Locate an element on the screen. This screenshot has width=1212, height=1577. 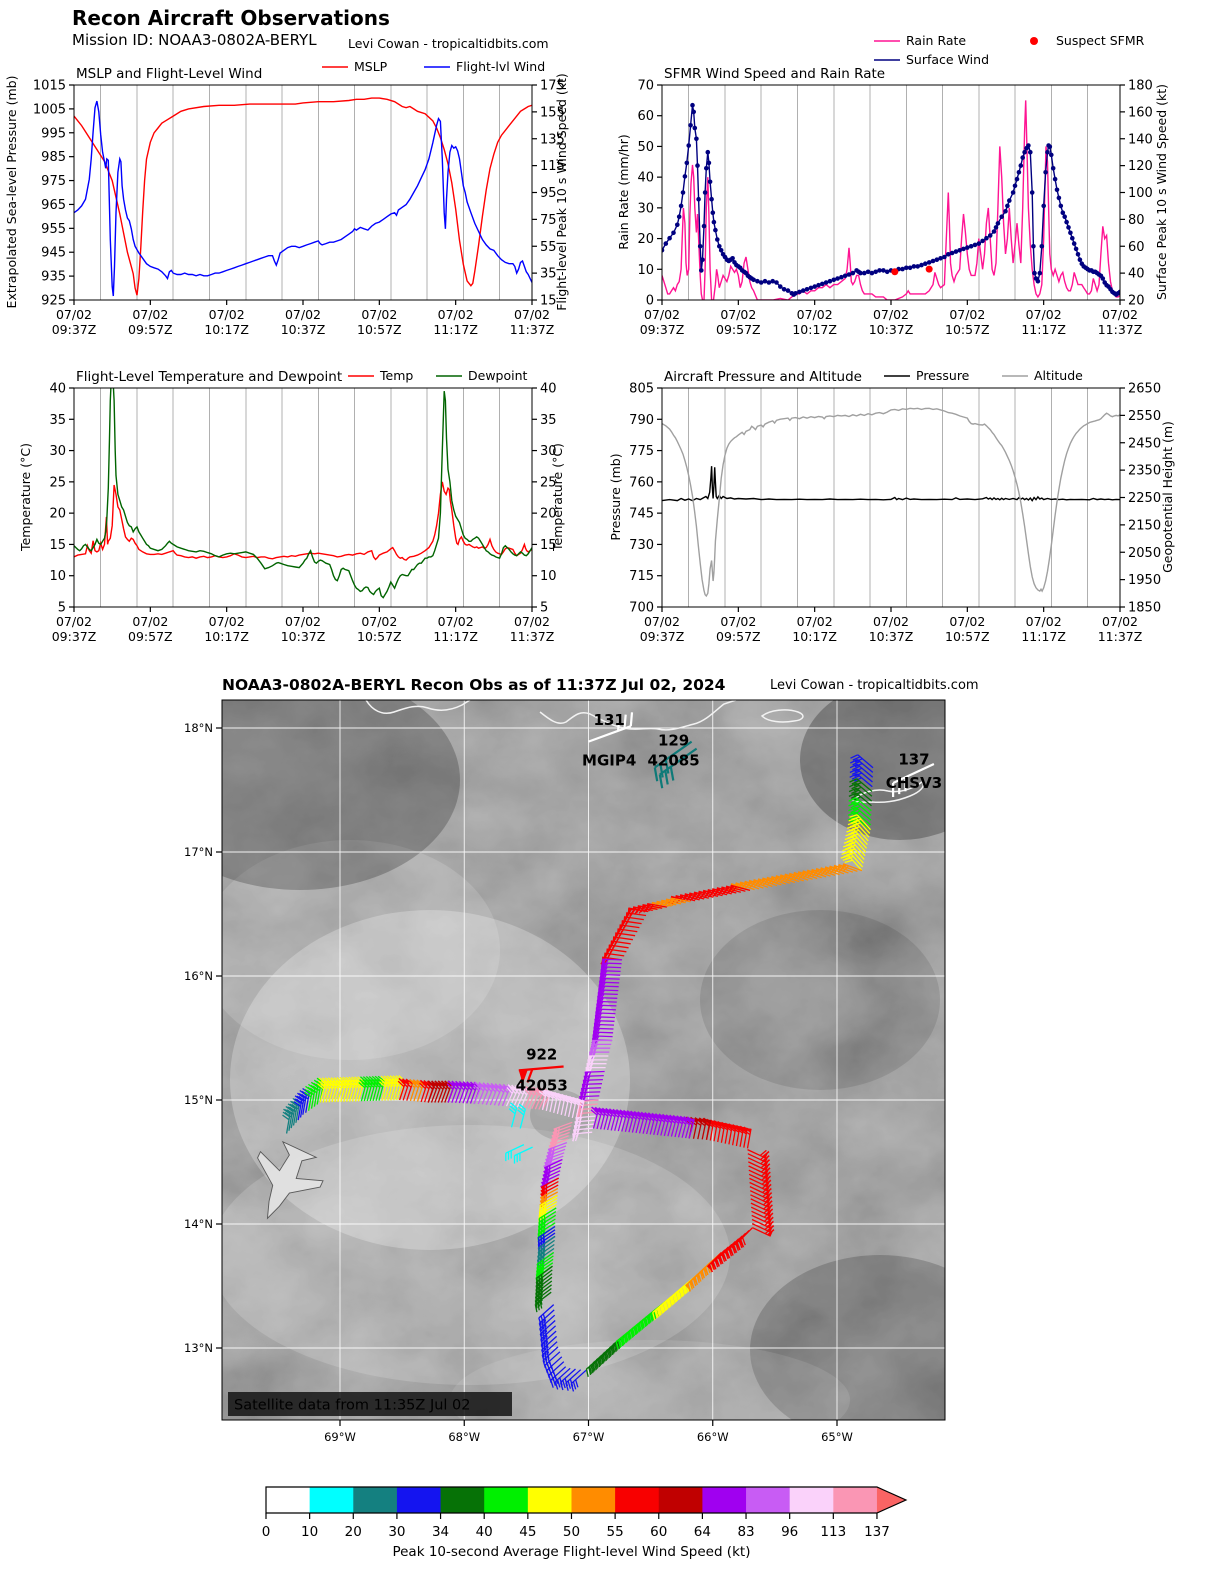
y-axis-right: 1850 1950 2050 2150 2250 2350 2450 2550 2650 is located at coordinates (1140, 499).